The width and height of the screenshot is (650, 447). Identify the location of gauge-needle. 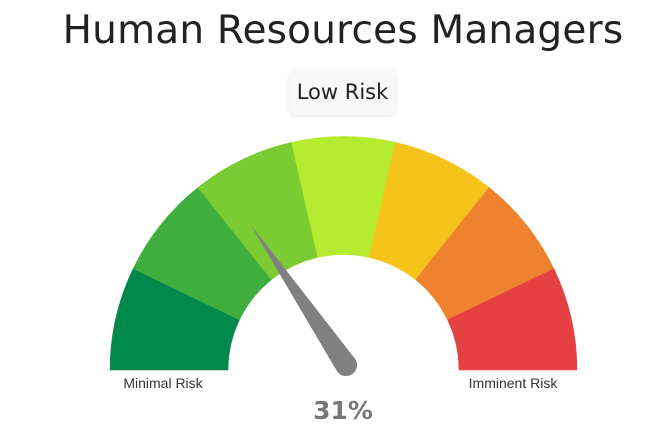
(304, 300).